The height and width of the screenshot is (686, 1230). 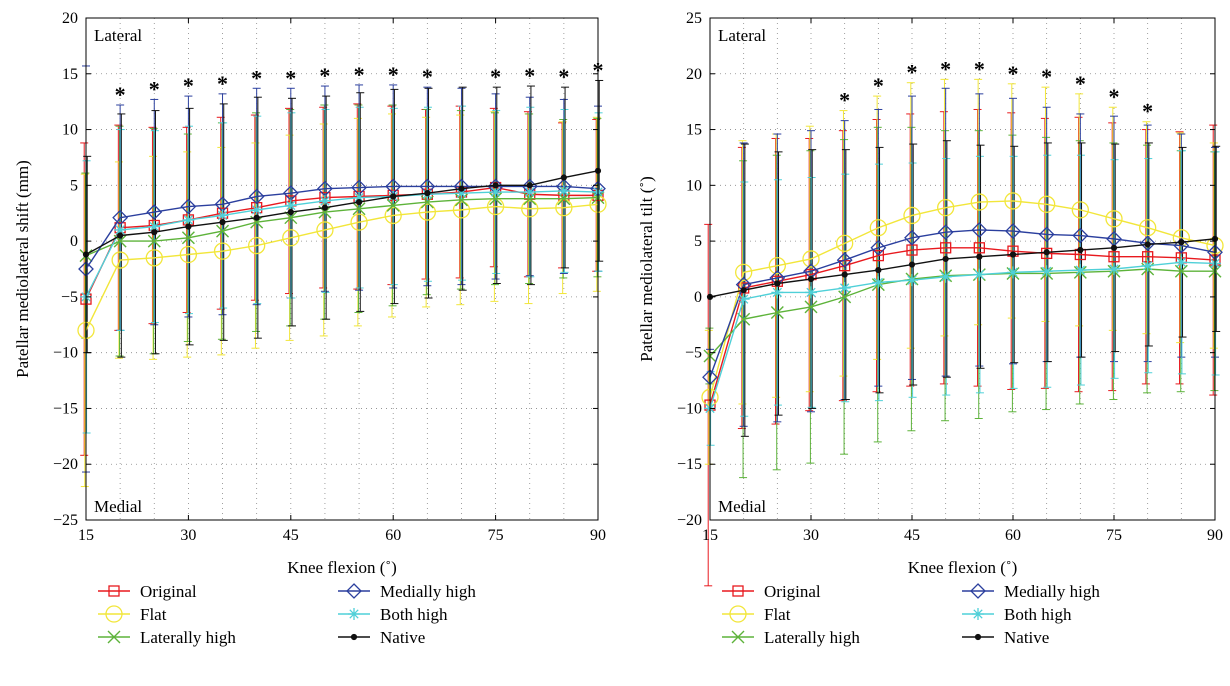 I want to click on legend-item-native: Native, so click(x=1005, y=637).